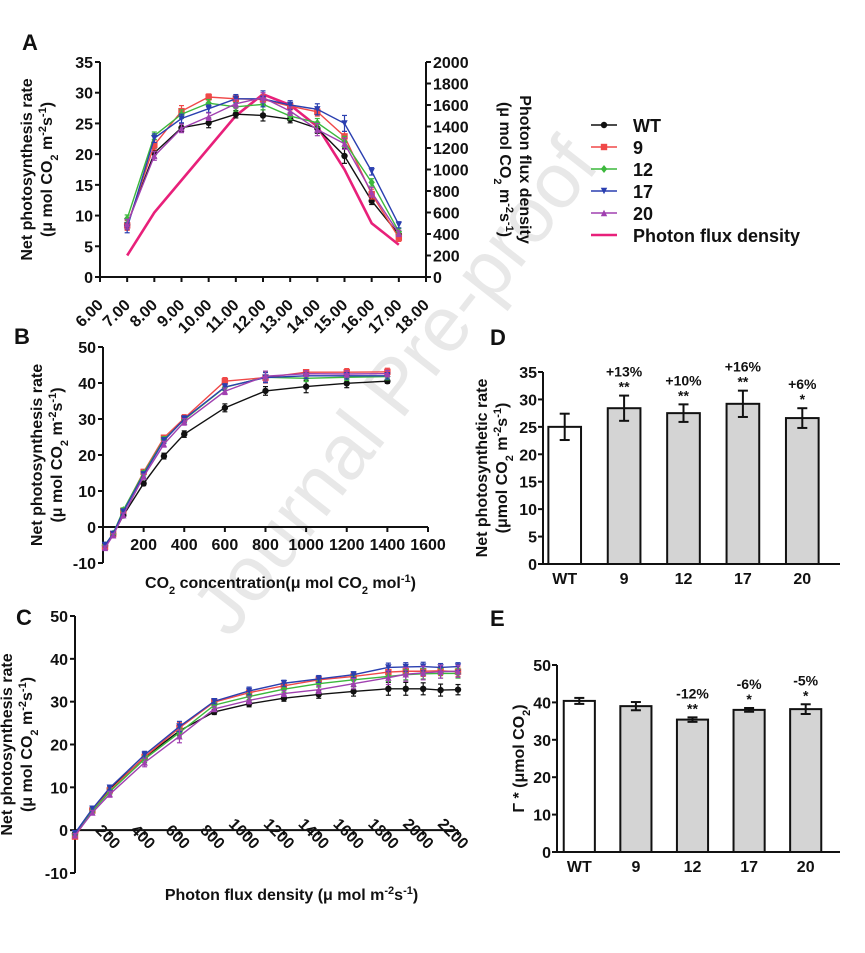 The width and height of the screenshot is (865, 953). What do you see at coordinates (348, 834) in the screenshot?
I see `x-tick-label: 1600` at bounding box center [348, 834].